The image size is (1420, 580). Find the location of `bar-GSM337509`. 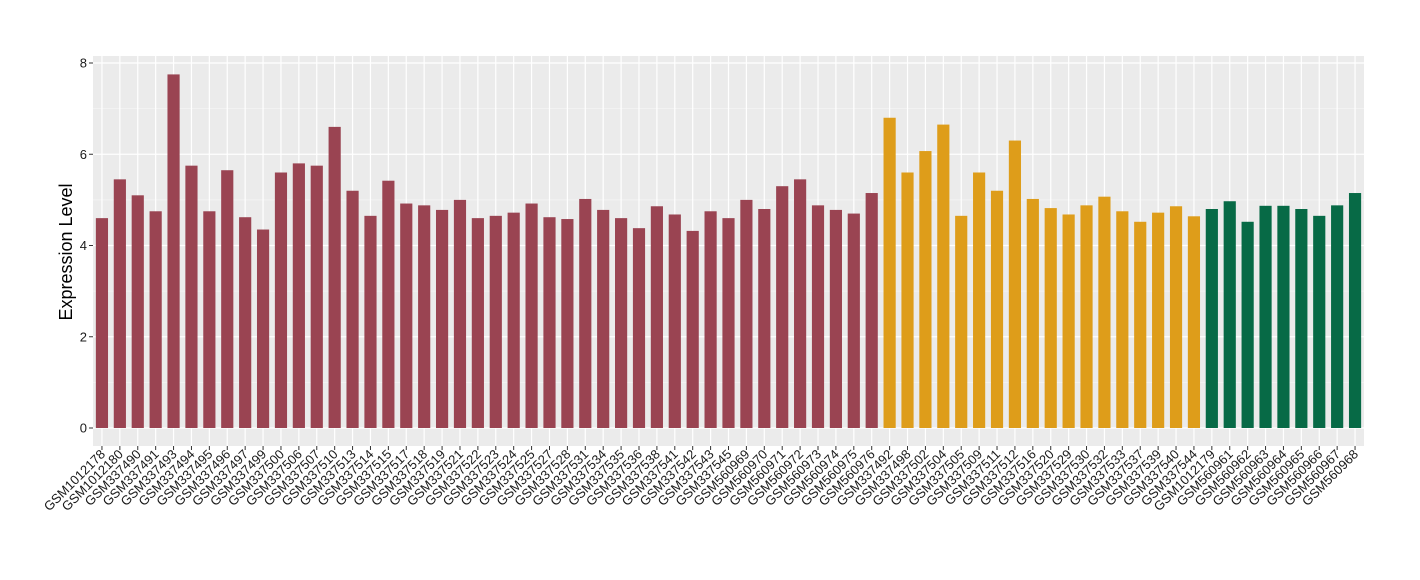

bar-GSM337509 is located at coordinates (979, 300).